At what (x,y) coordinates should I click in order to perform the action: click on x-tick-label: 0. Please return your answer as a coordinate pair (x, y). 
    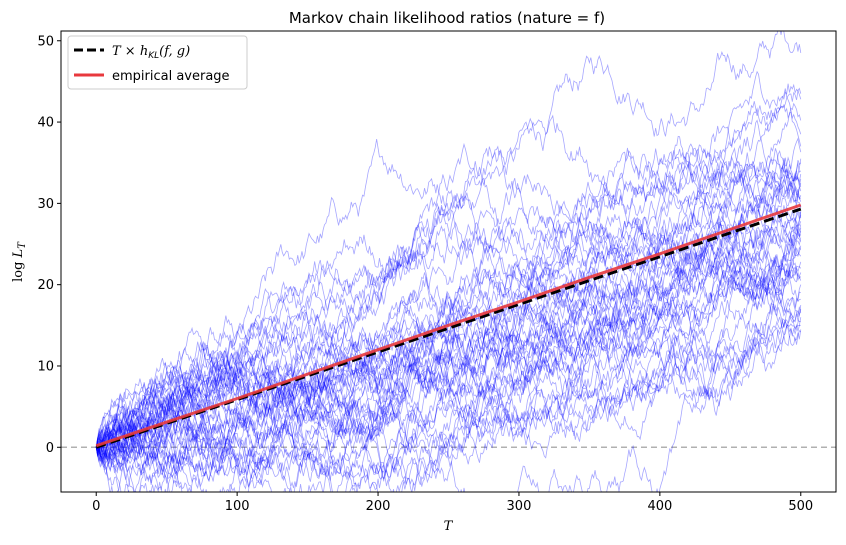
    Looking at the image, I should click on (96, 506).